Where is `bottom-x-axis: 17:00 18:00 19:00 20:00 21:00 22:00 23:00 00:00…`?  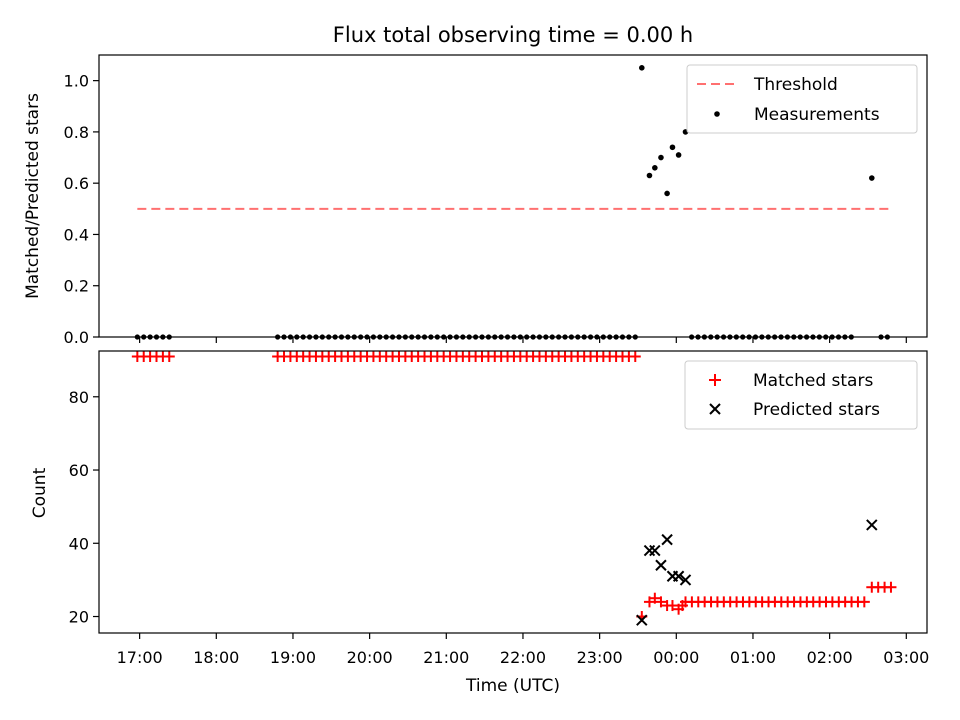 bottom-x-axis: 17:00 18:00 19:00 20:00 21:00 22:00 23:00 00:00… is located at coordinates (523, 650).